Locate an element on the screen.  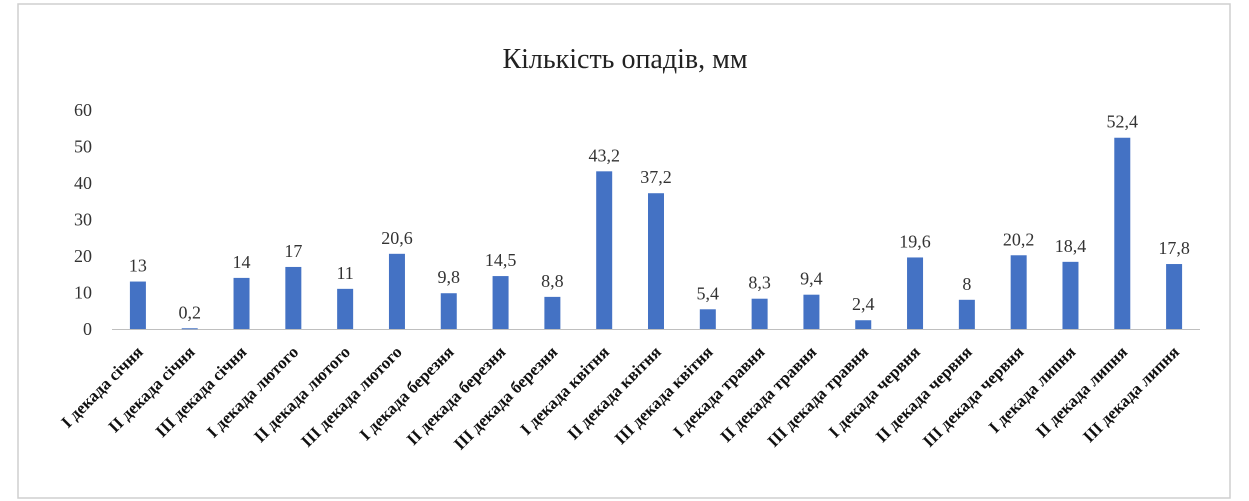
category-label: II декада липня is located at coordinates (1081, 391).